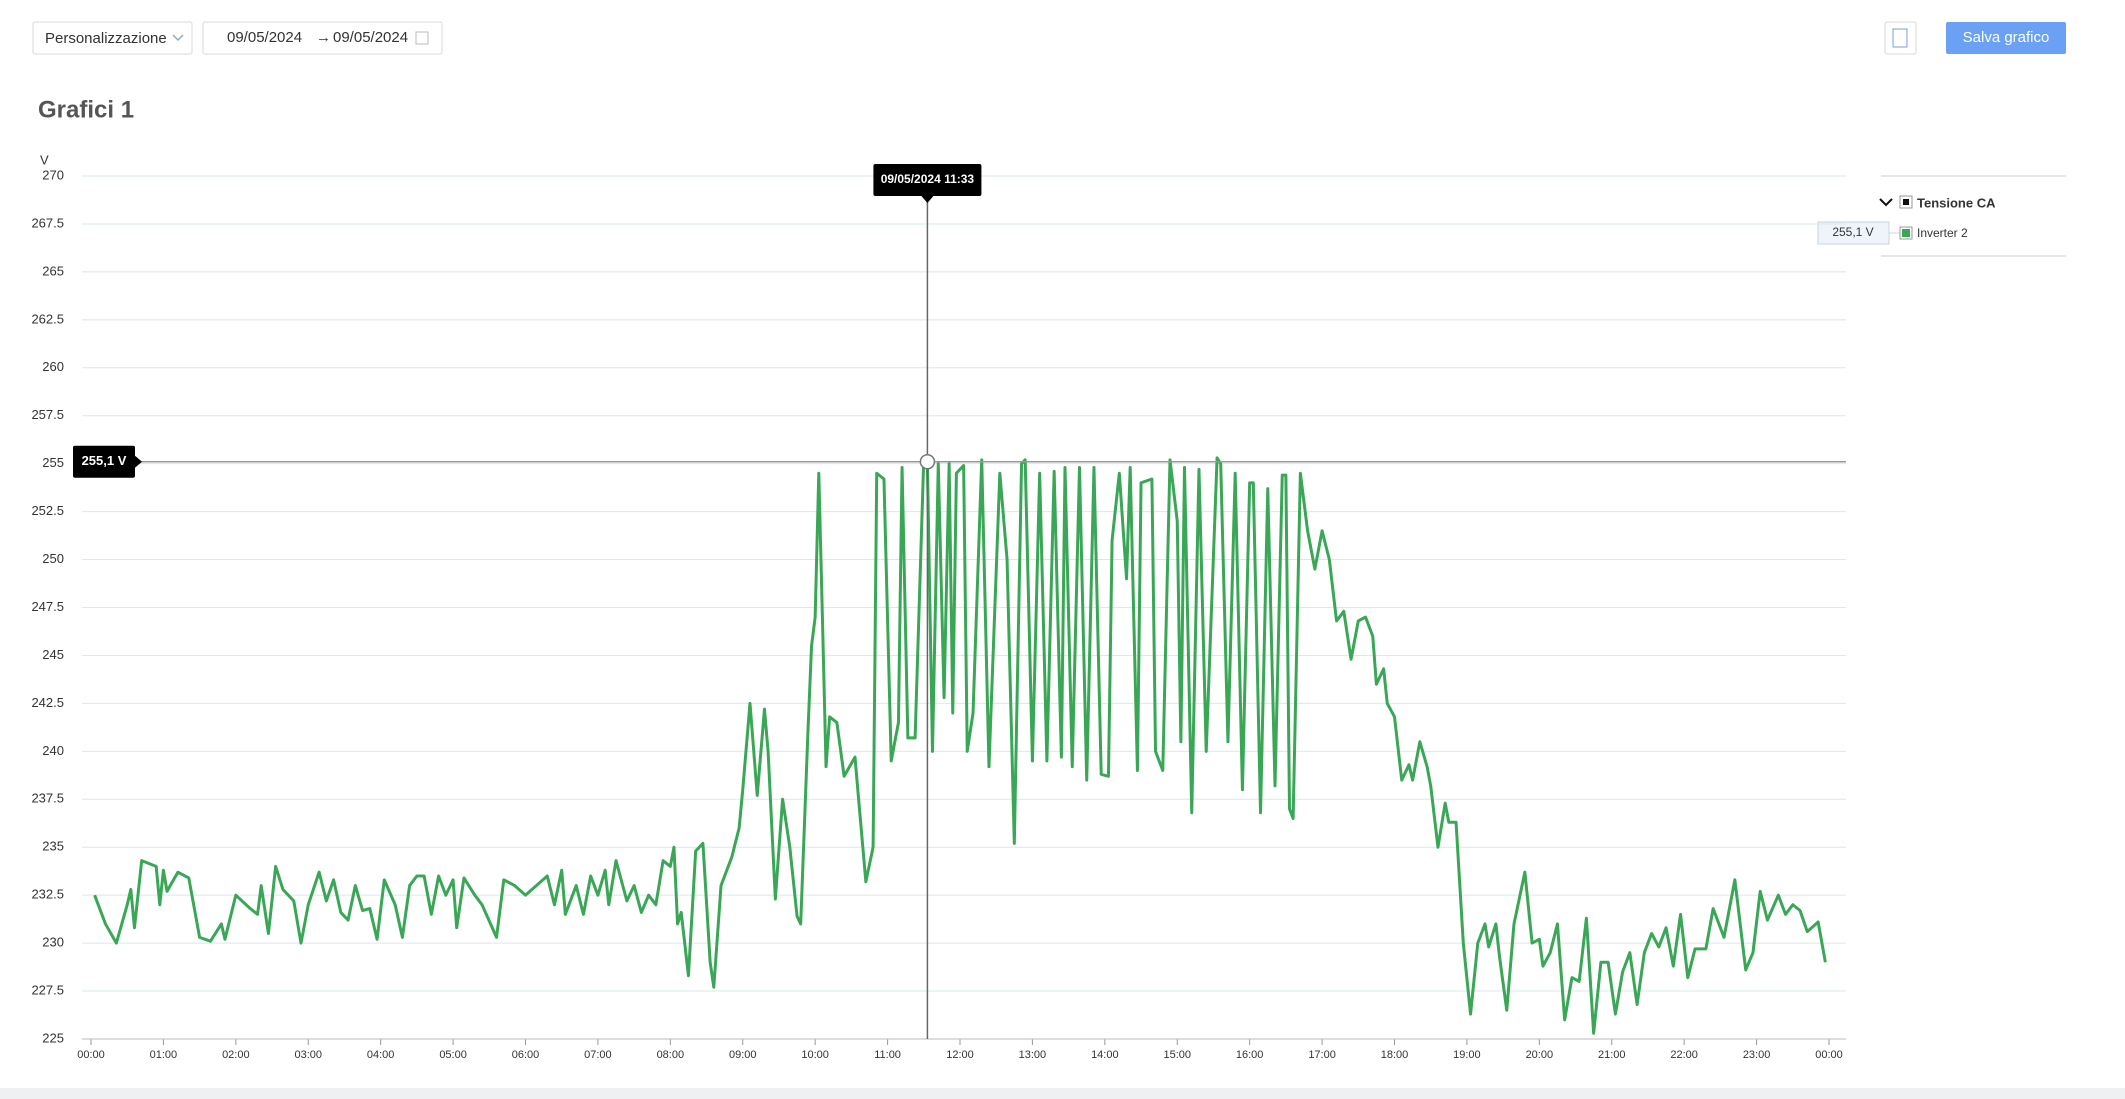 Image resolution: width=2125 pixels, height=1099 pixels. Describe the element at coordinates (53, 462) in the screenshot. I see `y-tick-label: 255` at that location.